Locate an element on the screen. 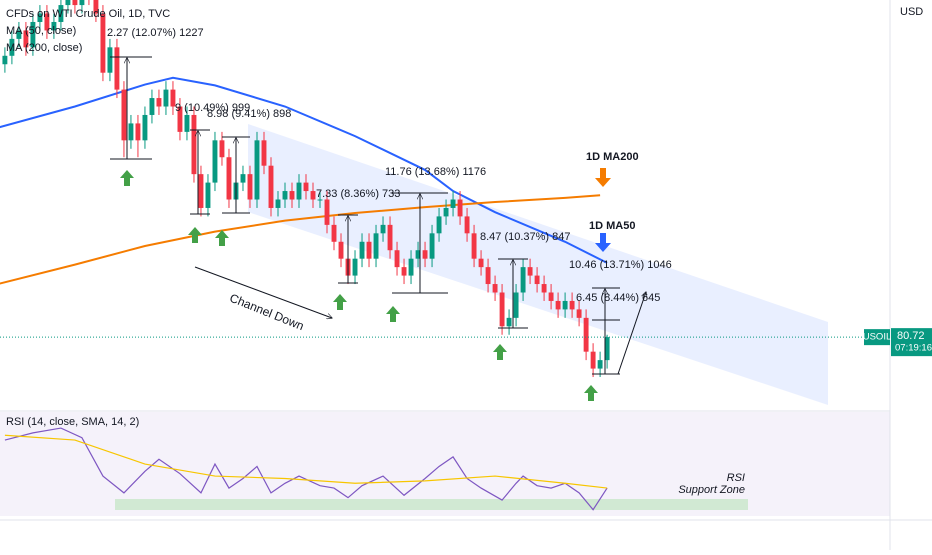  ma200-arrow is located at coordinates (603, 177).